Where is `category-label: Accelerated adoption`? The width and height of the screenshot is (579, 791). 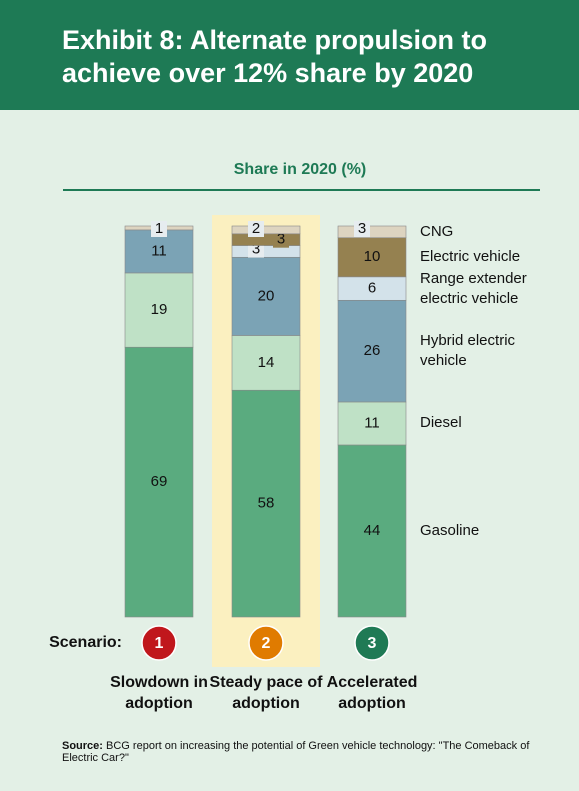 category-label: Accelerated adoption is located at coordinates (372, 693).